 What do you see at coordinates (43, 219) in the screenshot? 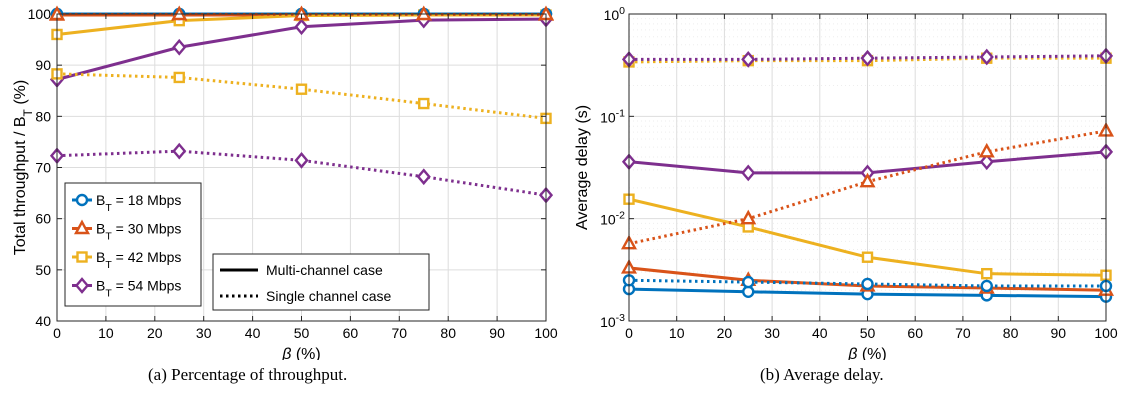
I see `y-tick-label: 60` at bounding box center [43, 219].